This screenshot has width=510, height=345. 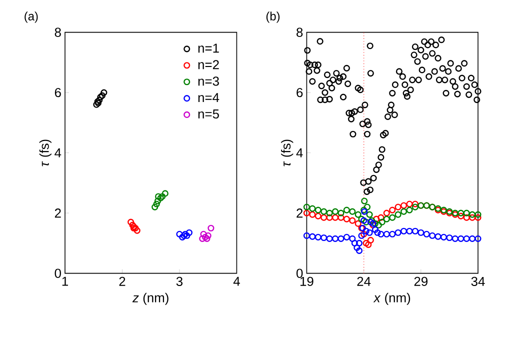 I want to click on y-tick-label: 2, so click(x=57, y=213).